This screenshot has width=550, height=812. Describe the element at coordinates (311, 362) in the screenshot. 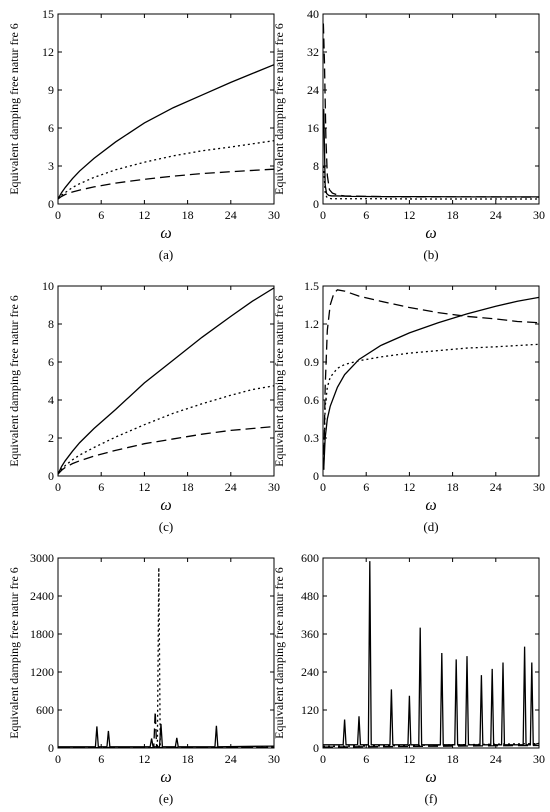

I see `y-tick-label: 0.9` at that location.